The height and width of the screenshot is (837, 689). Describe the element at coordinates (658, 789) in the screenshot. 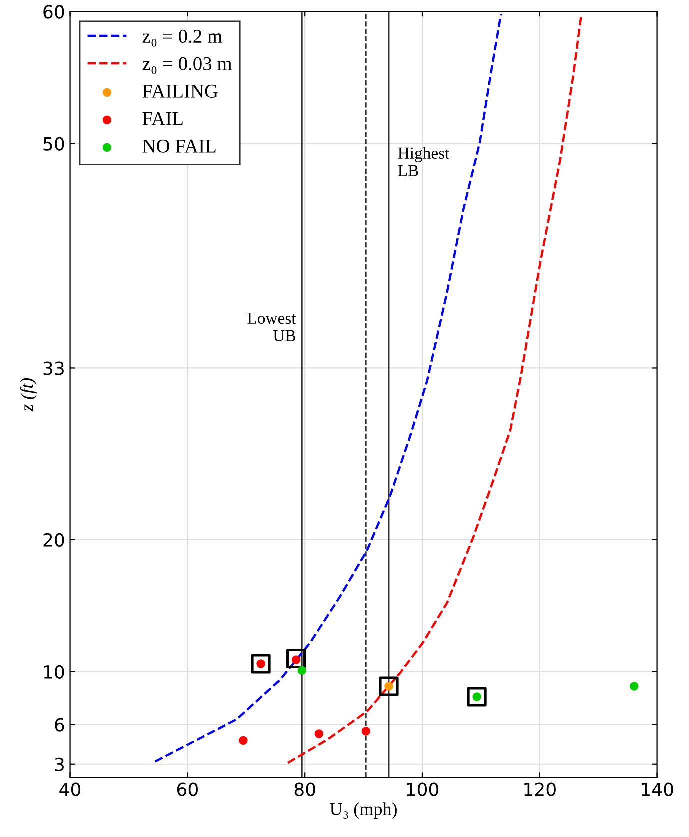

I see `x-tick-label: 140` at that location.